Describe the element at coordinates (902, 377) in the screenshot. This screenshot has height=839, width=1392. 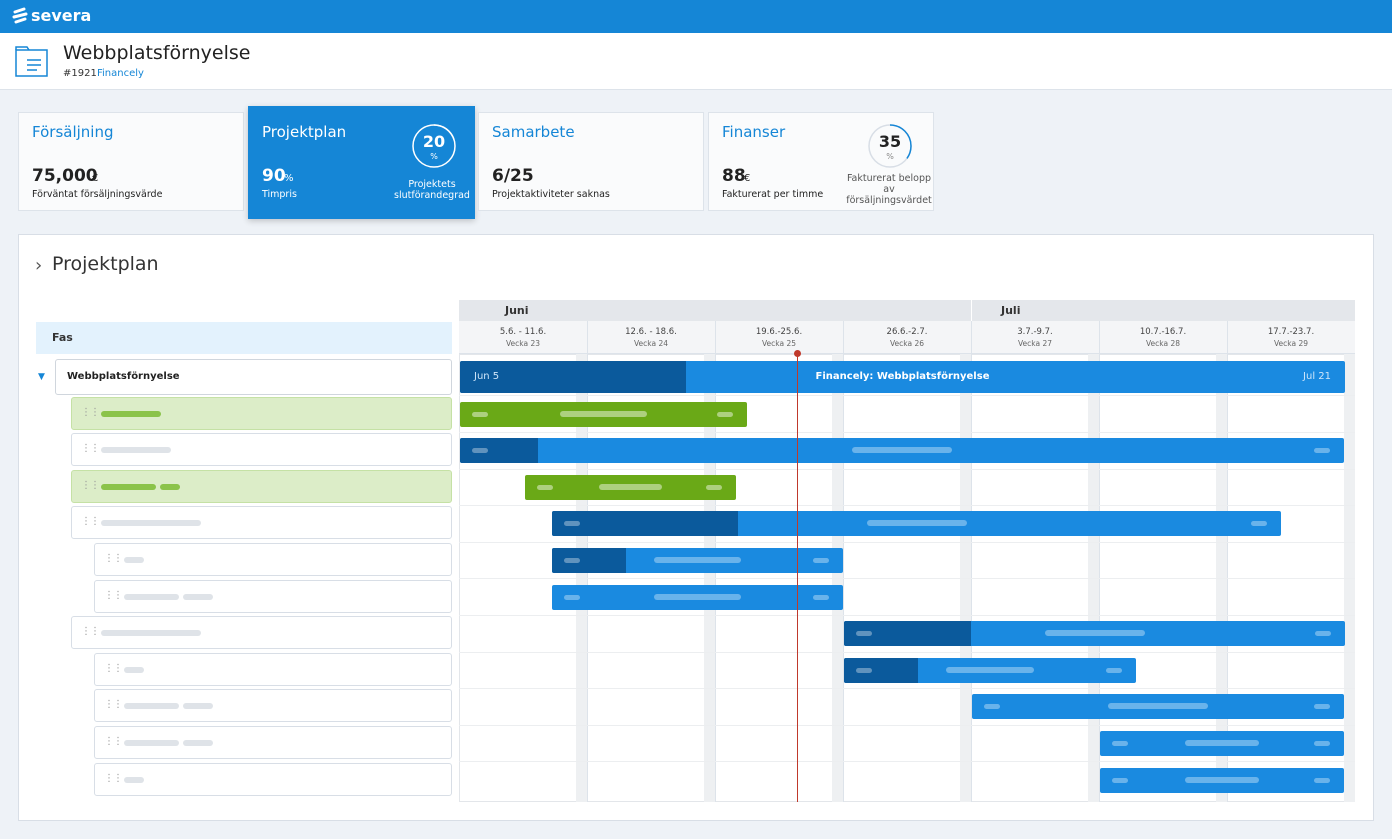
I see `root-bar: Jun 5 Financely: Webbplatsförnyelse Jul 21` at that location.